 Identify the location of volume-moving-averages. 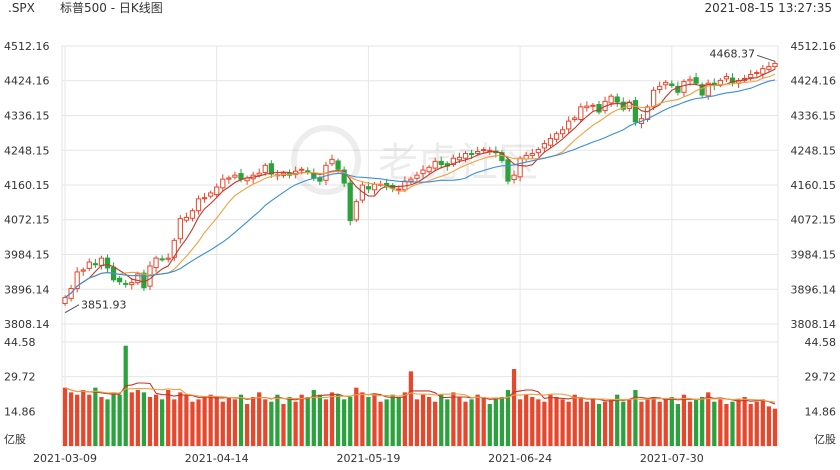
(420, 393).